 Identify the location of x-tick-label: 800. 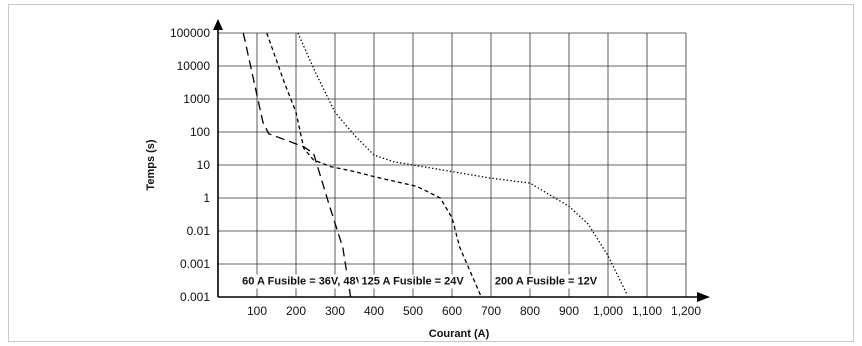
(530, 311).